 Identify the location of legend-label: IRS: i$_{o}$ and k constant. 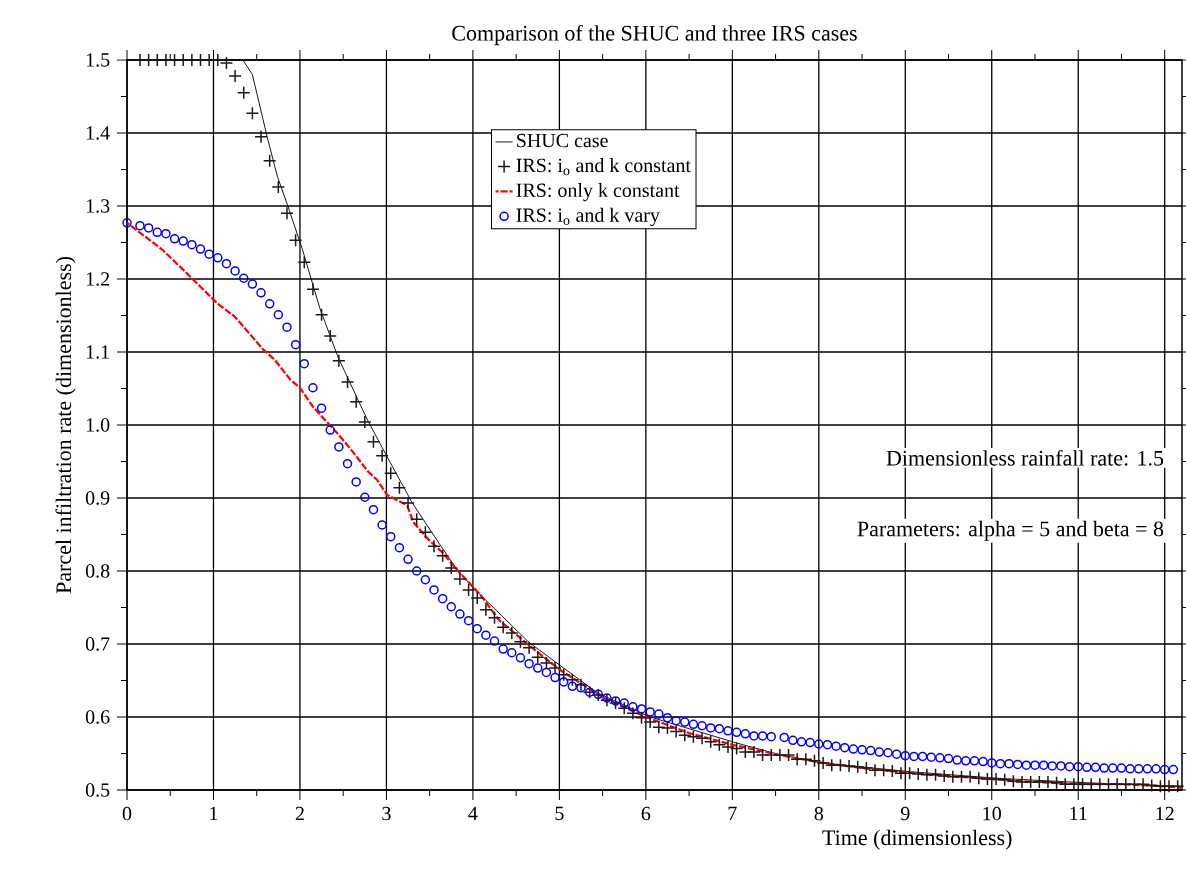
(603, 167).